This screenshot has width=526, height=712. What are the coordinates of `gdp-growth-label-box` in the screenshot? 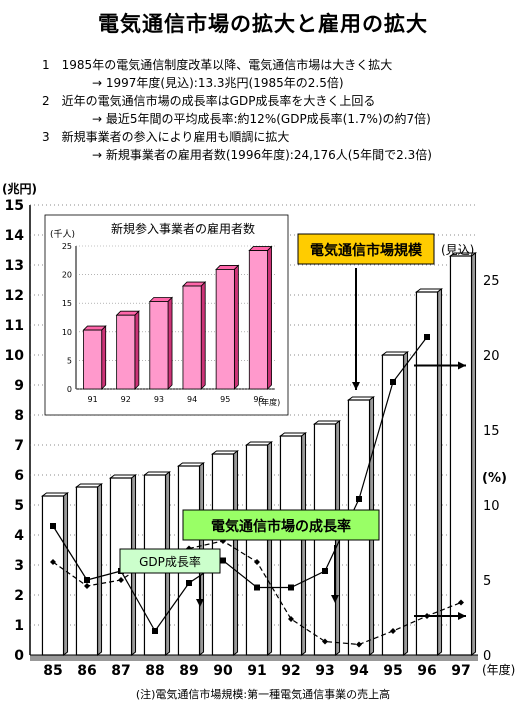 It's located at (170, 561).